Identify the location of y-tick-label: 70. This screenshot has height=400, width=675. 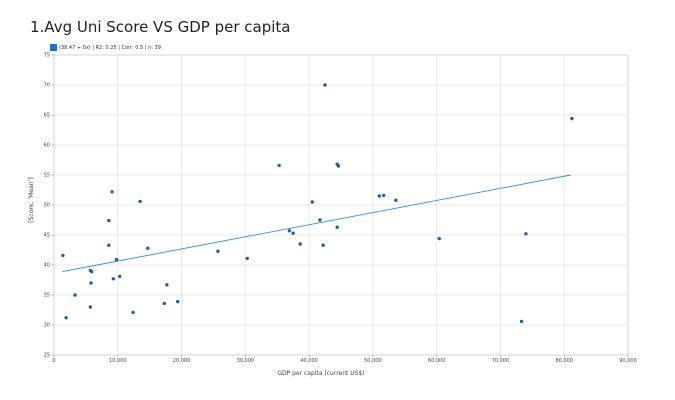
(47, 86).